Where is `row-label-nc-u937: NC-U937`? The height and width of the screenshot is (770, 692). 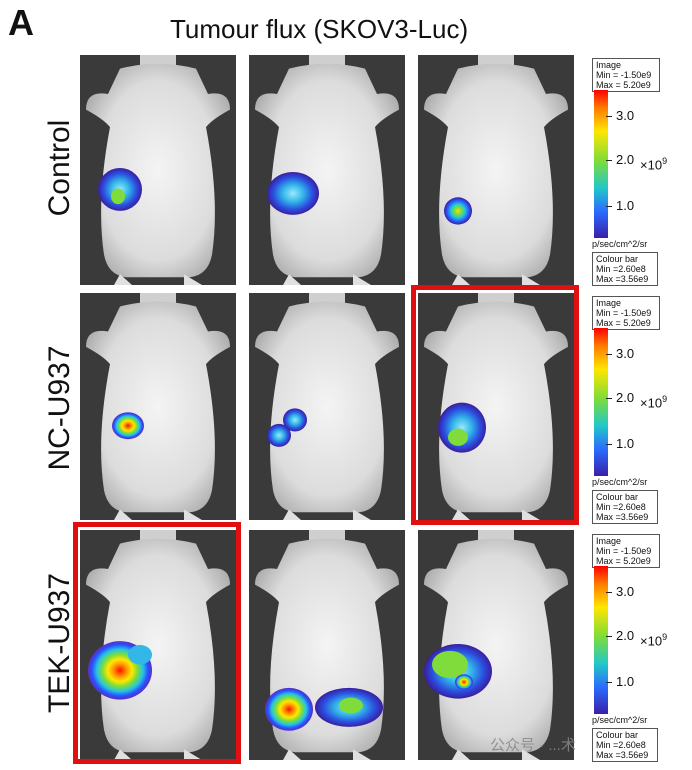 row-label-nc-u937: NC-U937 is located at coordinates (59, 408).